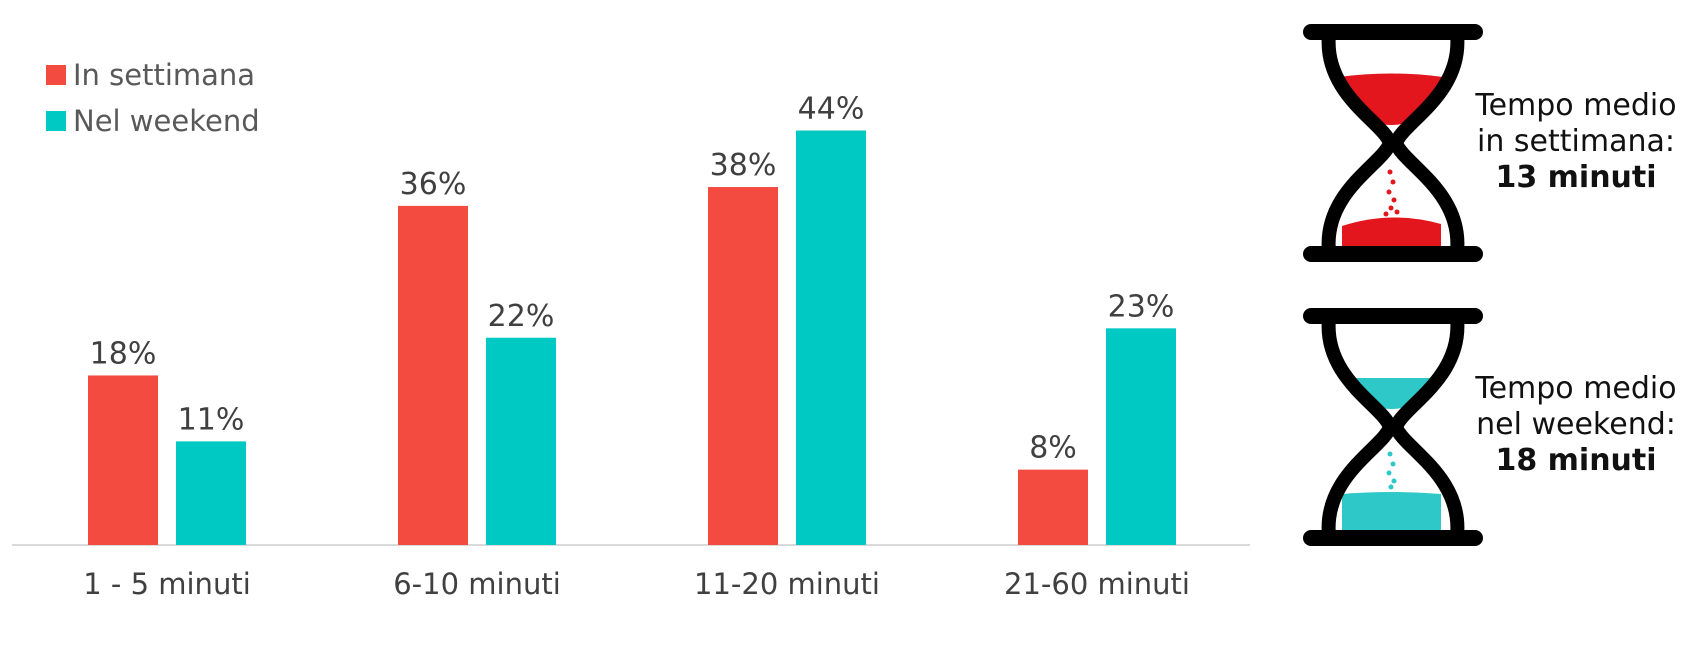 The height and width of the screenshot is (653, 1703). What do you see at coordinates (477, 584) in the screenshot?
I see `x-tick-label-1: 6-10 minuti` at bounding box center [477, 584].